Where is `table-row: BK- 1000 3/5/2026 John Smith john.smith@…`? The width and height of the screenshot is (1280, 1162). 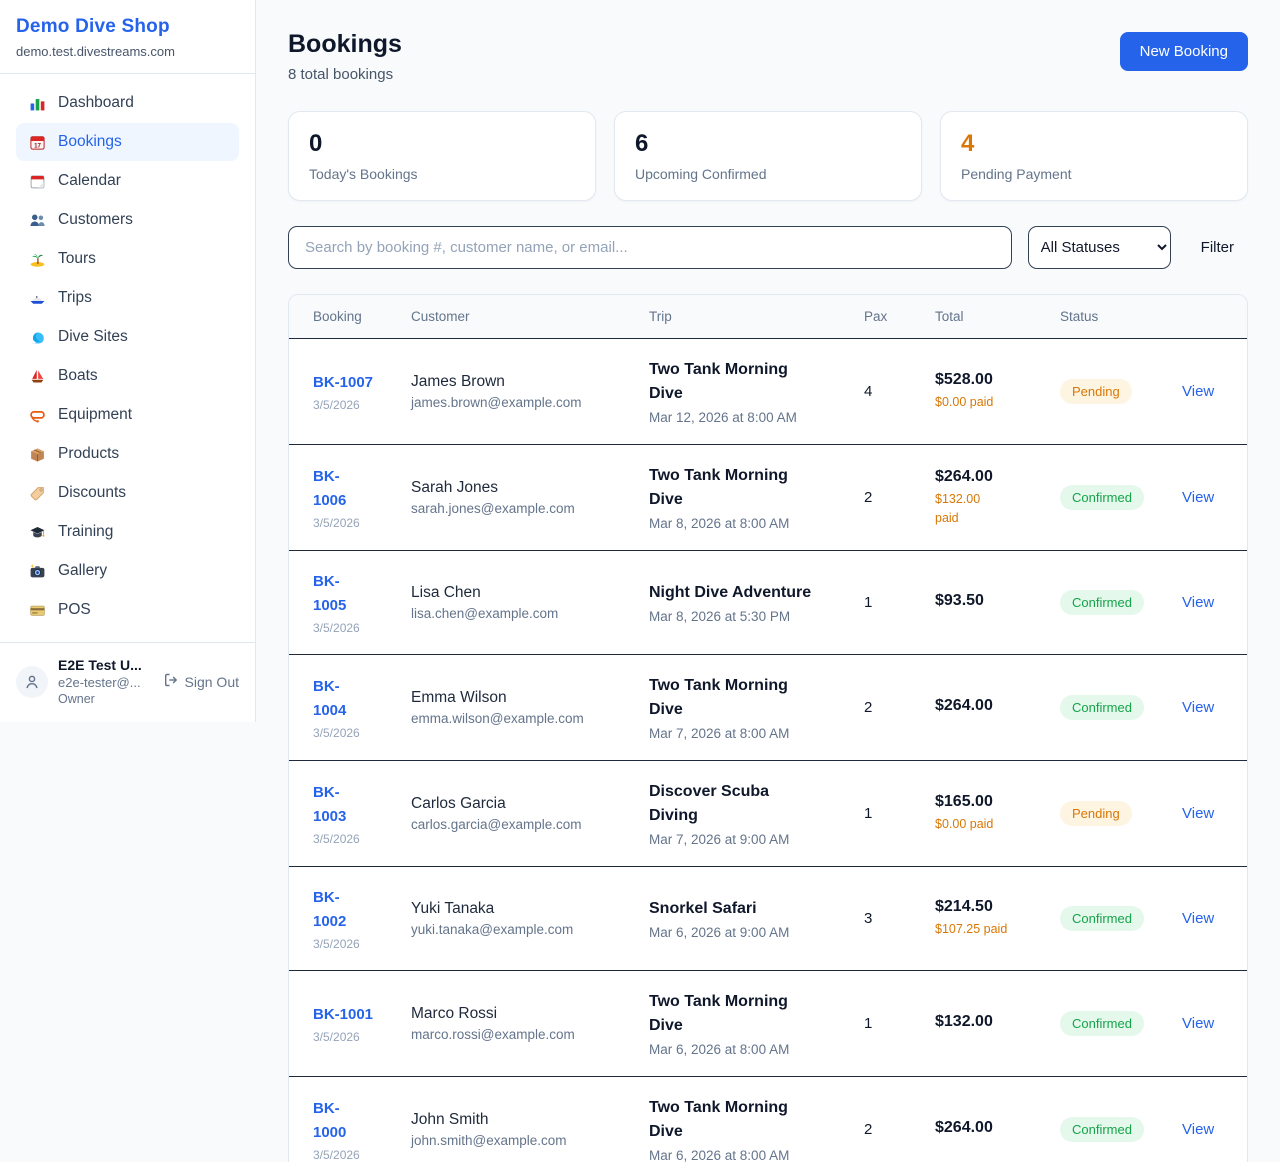
table-row: BK- 1000 3/5/2026 John Smith john.smith@… is located at coordinates (768, 1119).